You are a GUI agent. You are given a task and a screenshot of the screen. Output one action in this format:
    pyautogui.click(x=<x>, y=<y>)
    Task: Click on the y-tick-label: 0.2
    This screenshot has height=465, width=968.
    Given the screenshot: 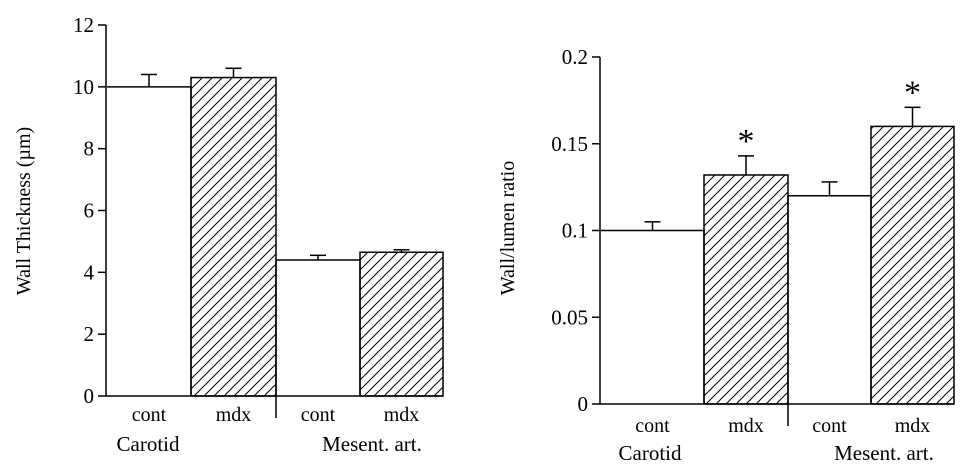 What is the action you would take?
    pyautogui.click(x=575, y=57)
    